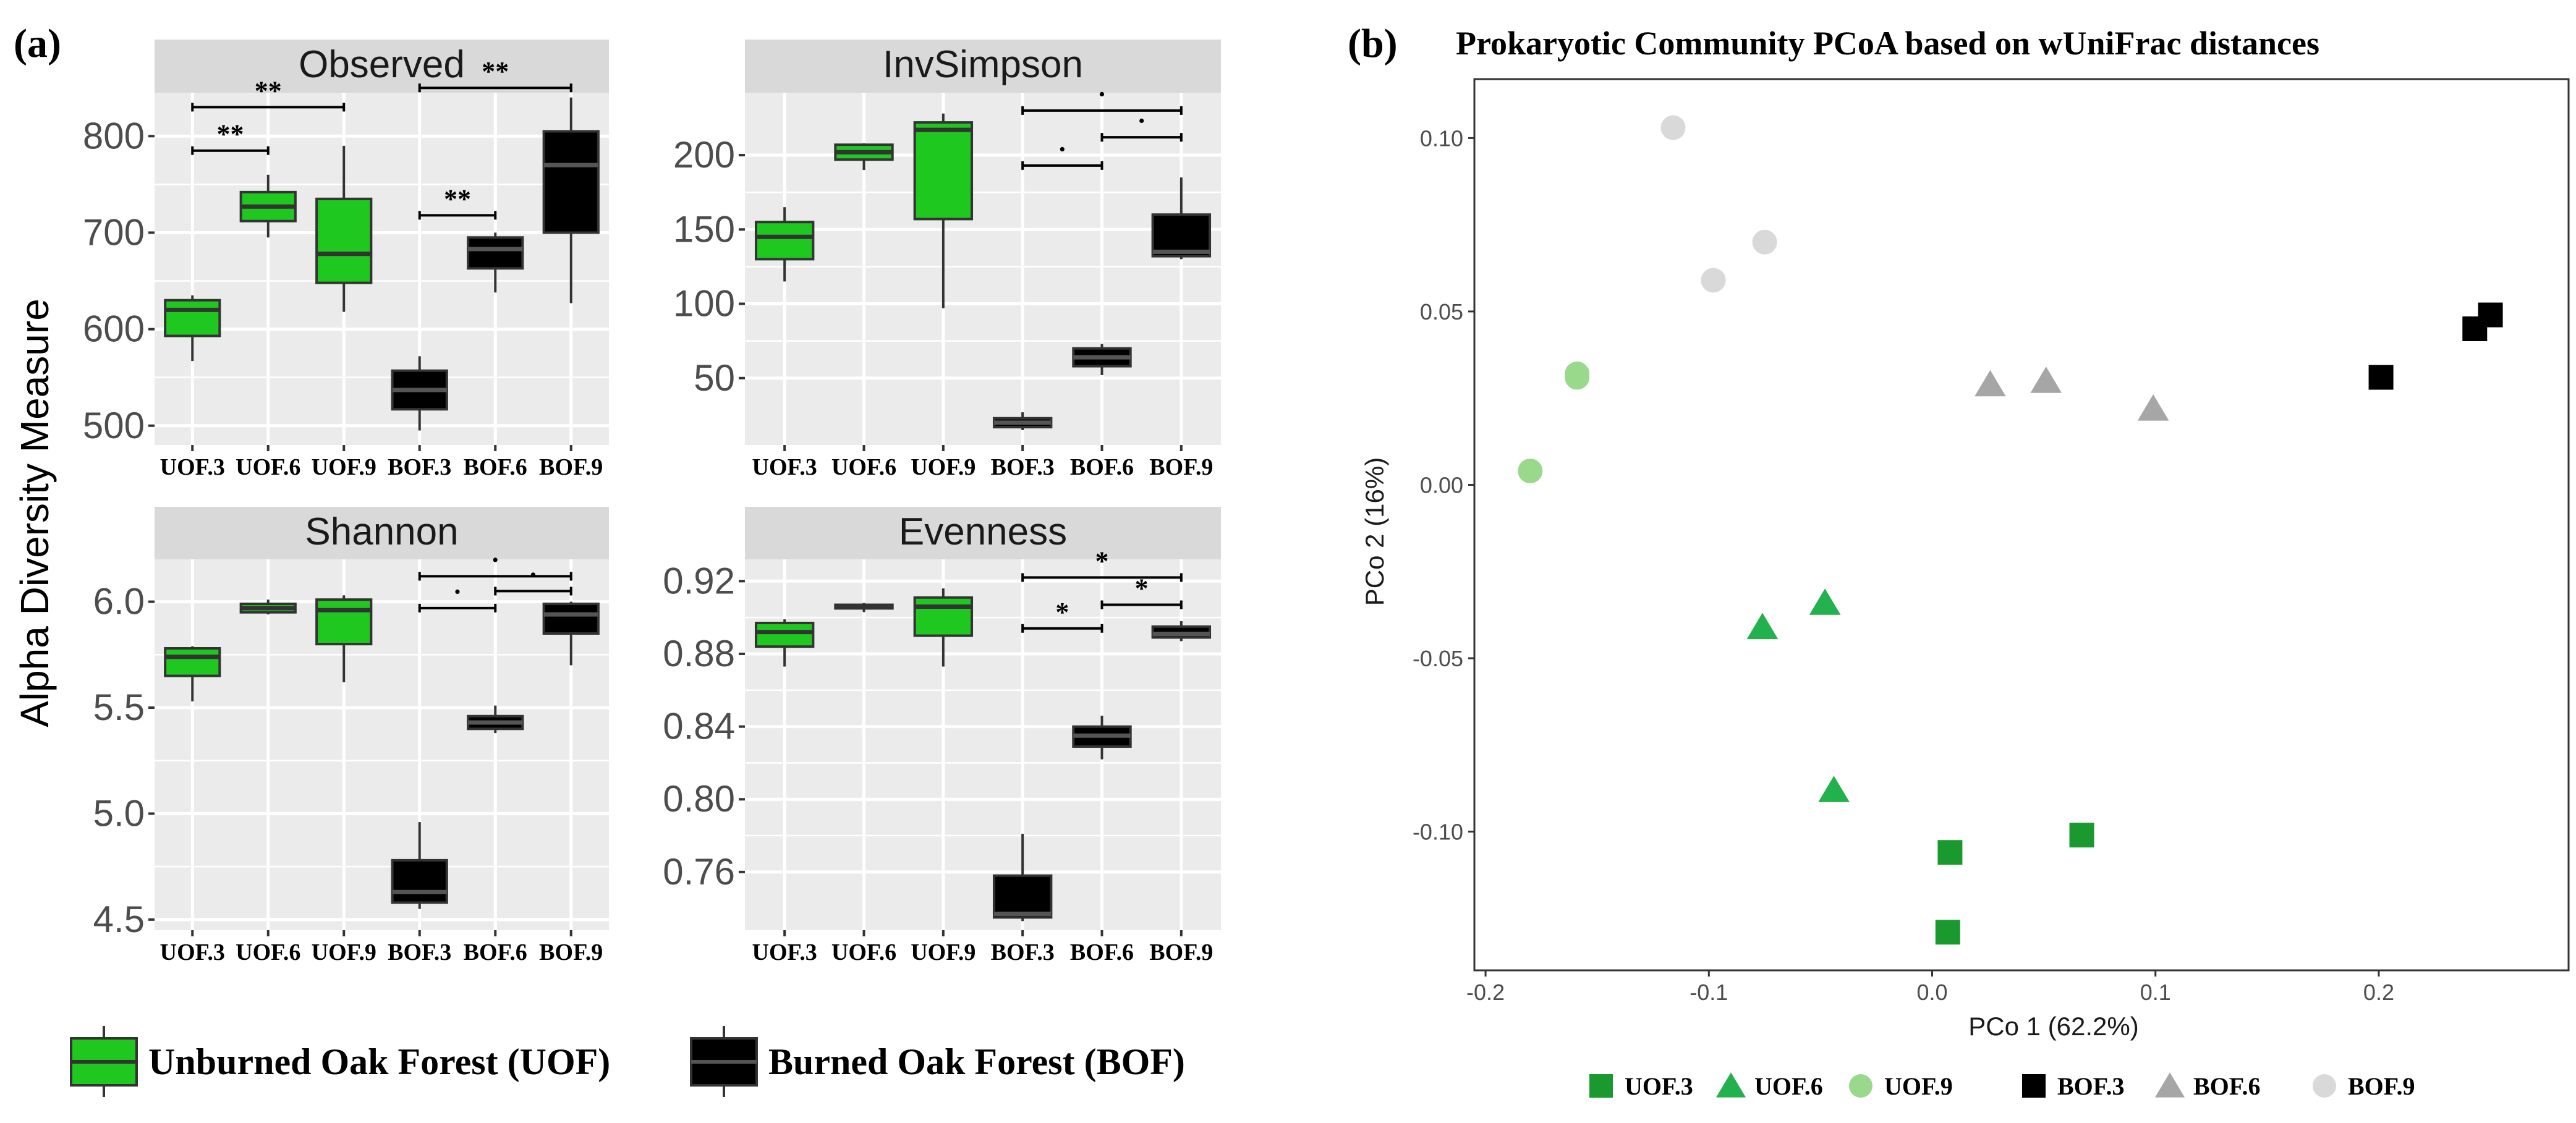 This screenshot has height=1123, width=2576. I want to click on panel-a-label: (a), so click(37, 44).